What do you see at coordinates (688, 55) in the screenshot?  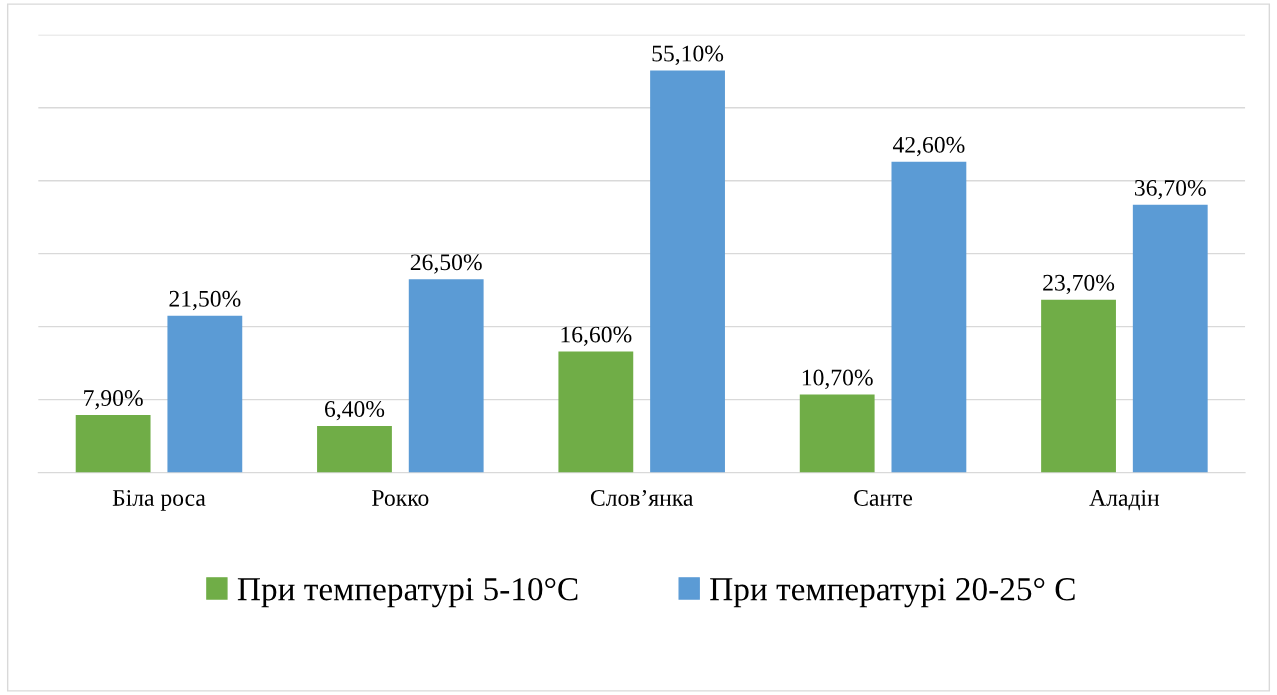 I see `data-label: 55,10%` at bounding box center [688, 55].